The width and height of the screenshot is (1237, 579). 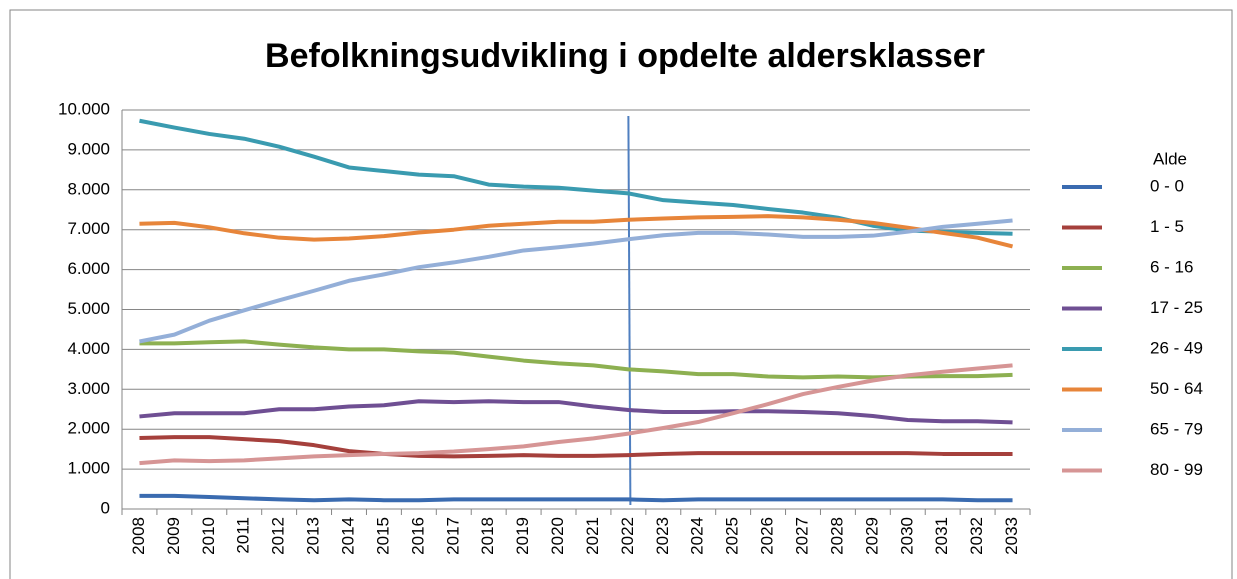 What do you see at coordinates (1176, 347) in the screenshot?
I see `legend-label: 26 - 49` at bounding box center [1176, 347].